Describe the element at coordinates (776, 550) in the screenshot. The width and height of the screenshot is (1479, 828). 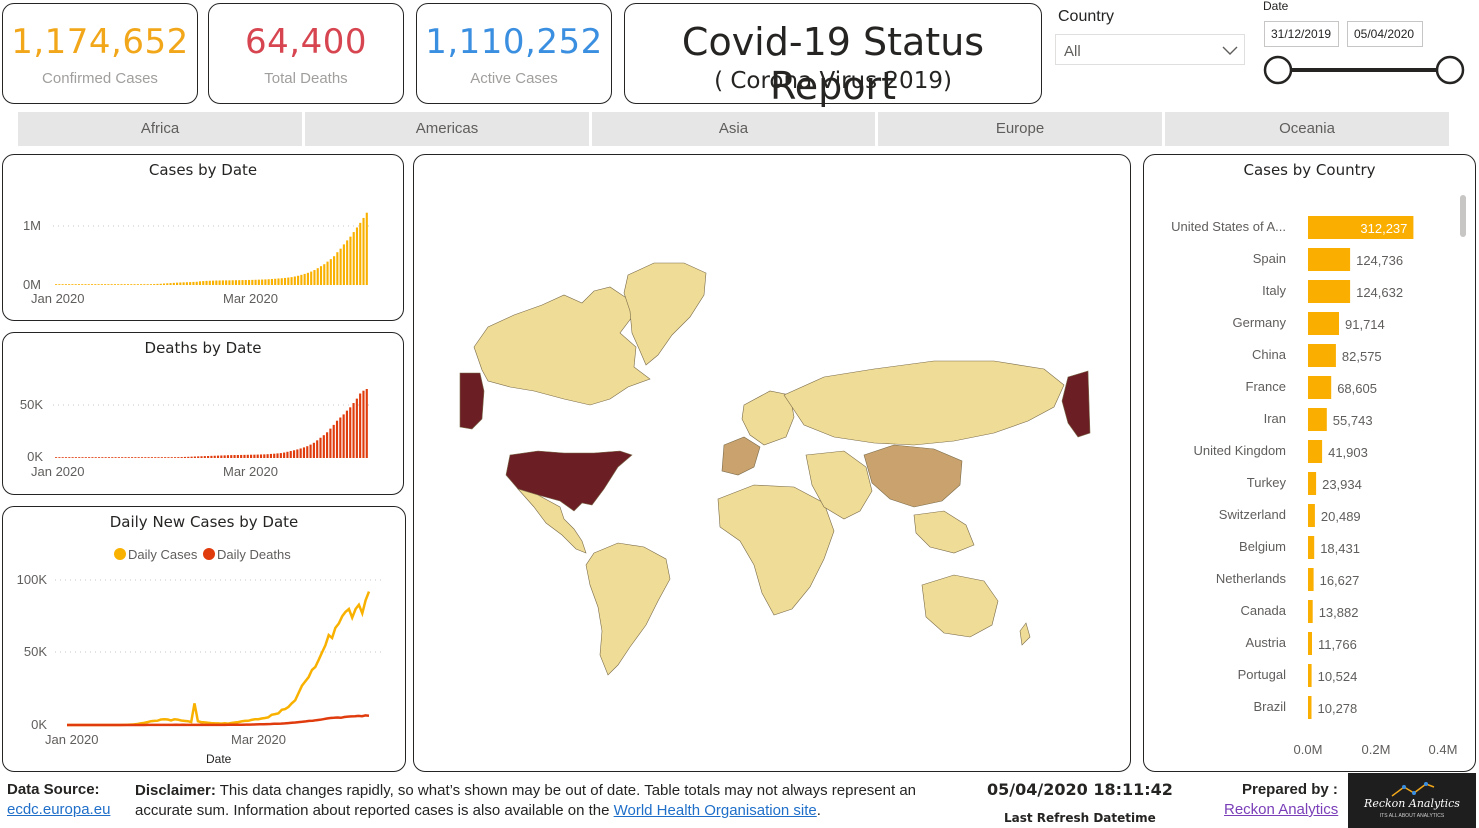
I see `map-region-africa` at that location.